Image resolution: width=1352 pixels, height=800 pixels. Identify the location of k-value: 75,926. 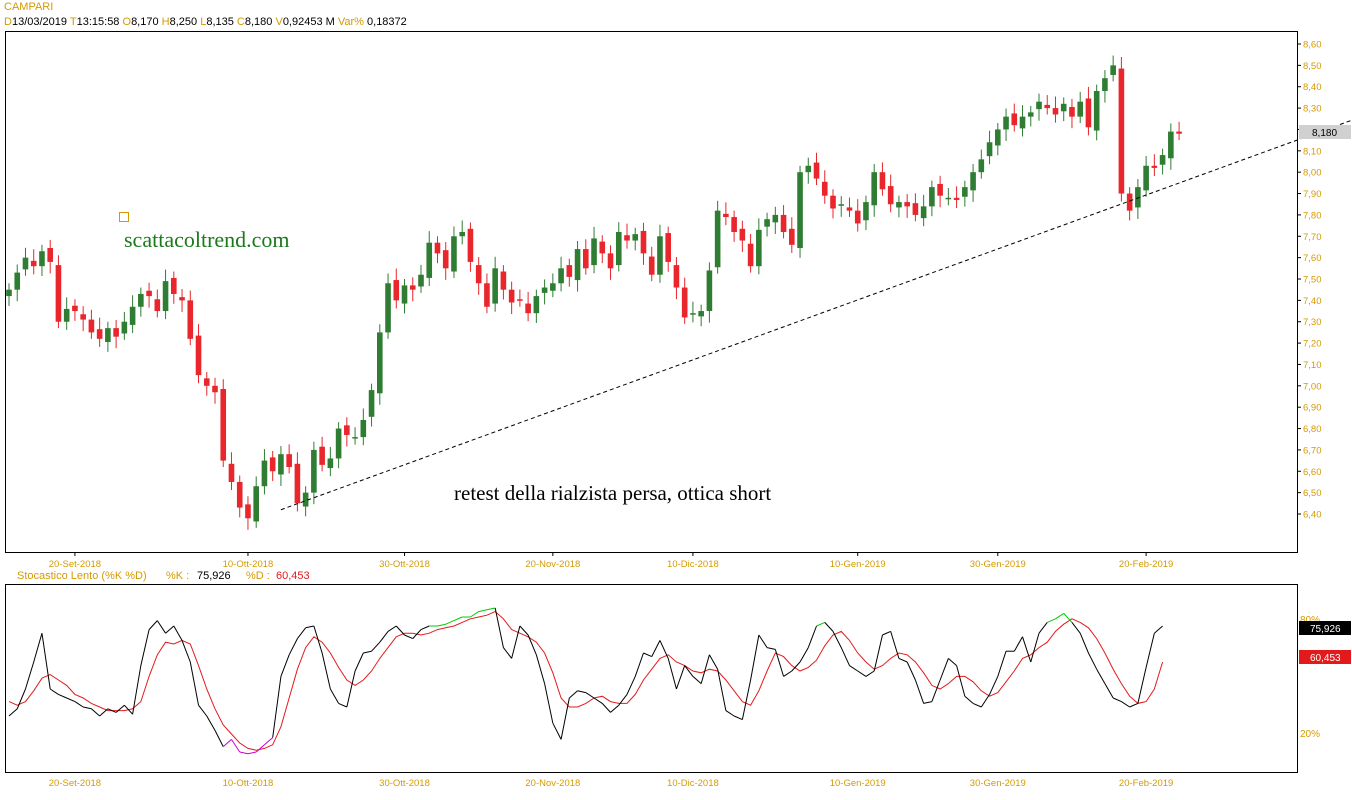
(214, 576).